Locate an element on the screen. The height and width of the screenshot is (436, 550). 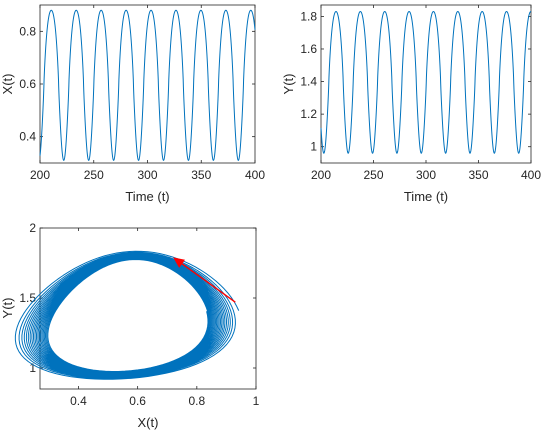
plot-frame is located at coordinates (147, 84).